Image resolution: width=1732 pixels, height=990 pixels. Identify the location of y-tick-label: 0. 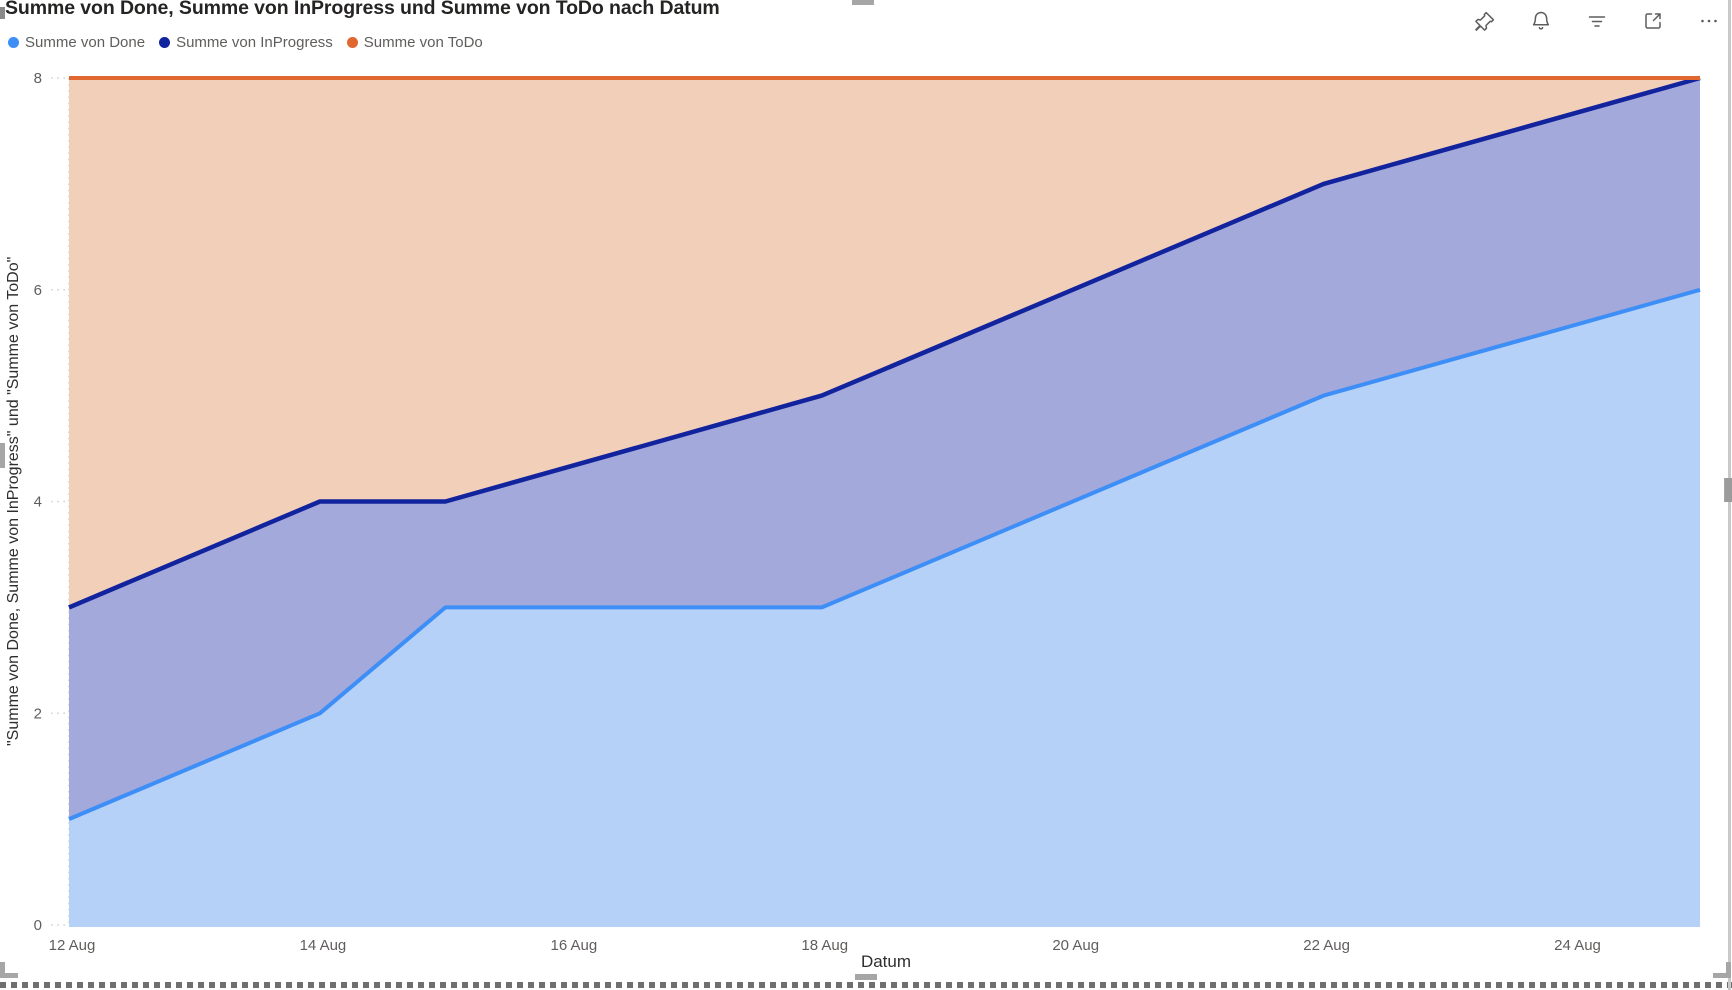
(38, 925).